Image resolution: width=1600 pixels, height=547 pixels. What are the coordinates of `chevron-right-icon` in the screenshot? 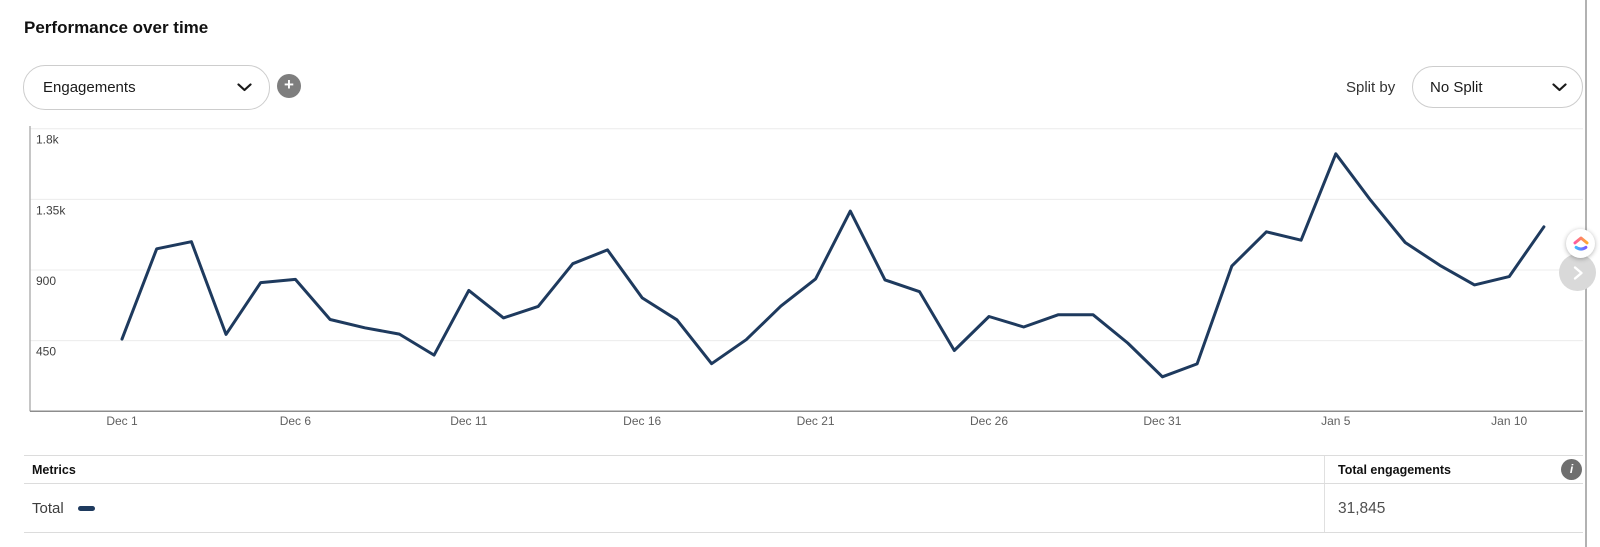 It's located at (1578, 272).